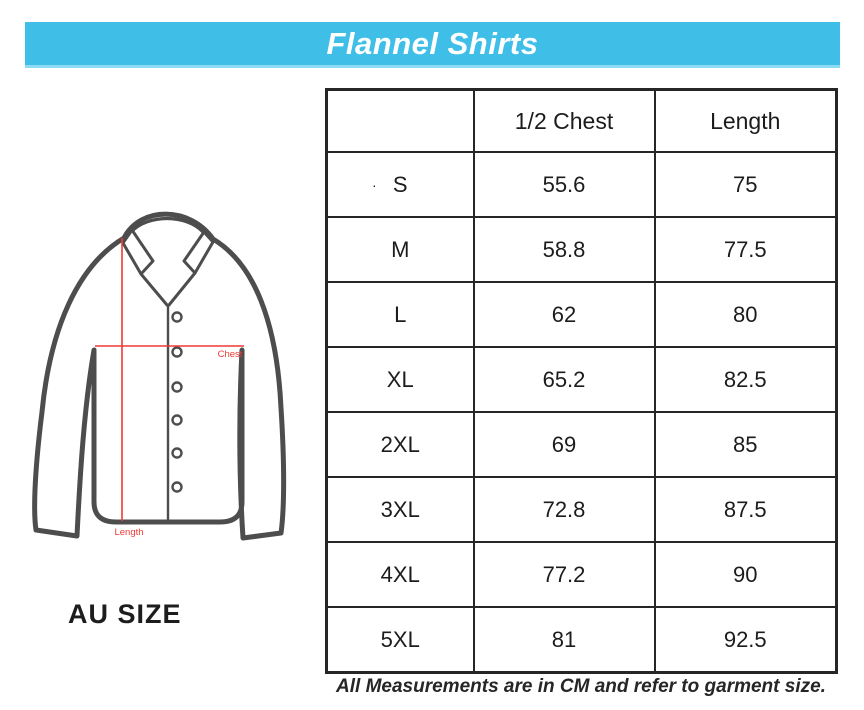 This screenshot has width=864, height=710. I want to click on length-cell: 82.5, so click(745, 379).